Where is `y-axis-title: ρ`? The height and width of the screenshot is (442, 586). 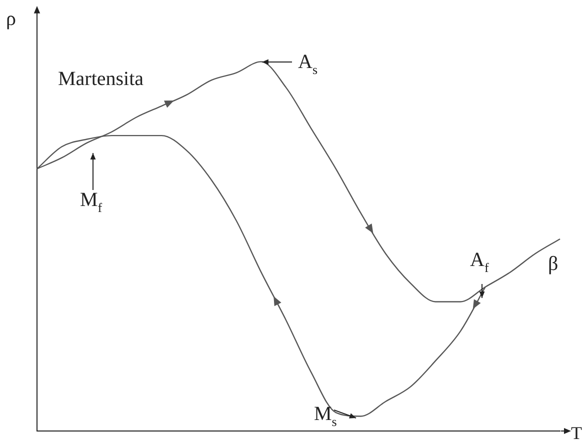
y-axis-title: ρ is located at coordinates (11, 19).